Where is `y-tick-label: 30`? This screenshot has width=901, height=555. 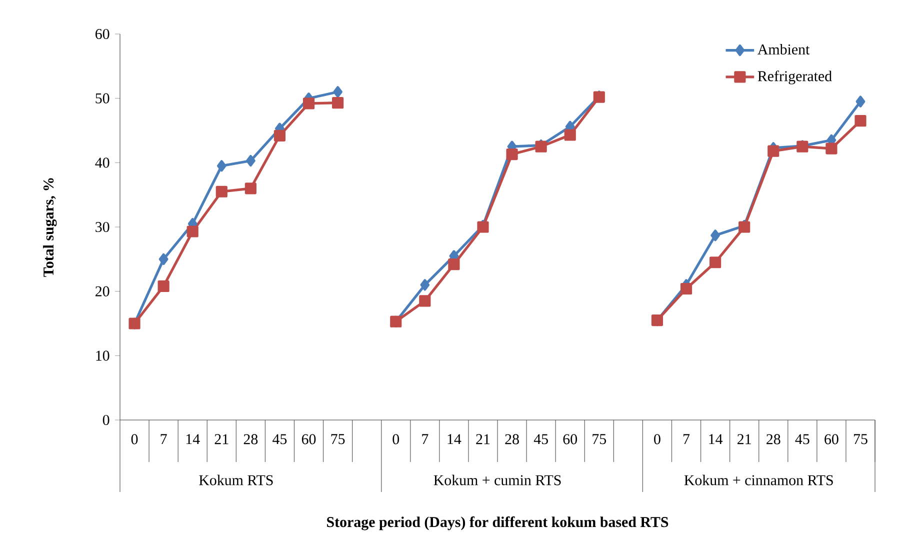
y-tick-label: 30 is located at coordinates (103, 227).